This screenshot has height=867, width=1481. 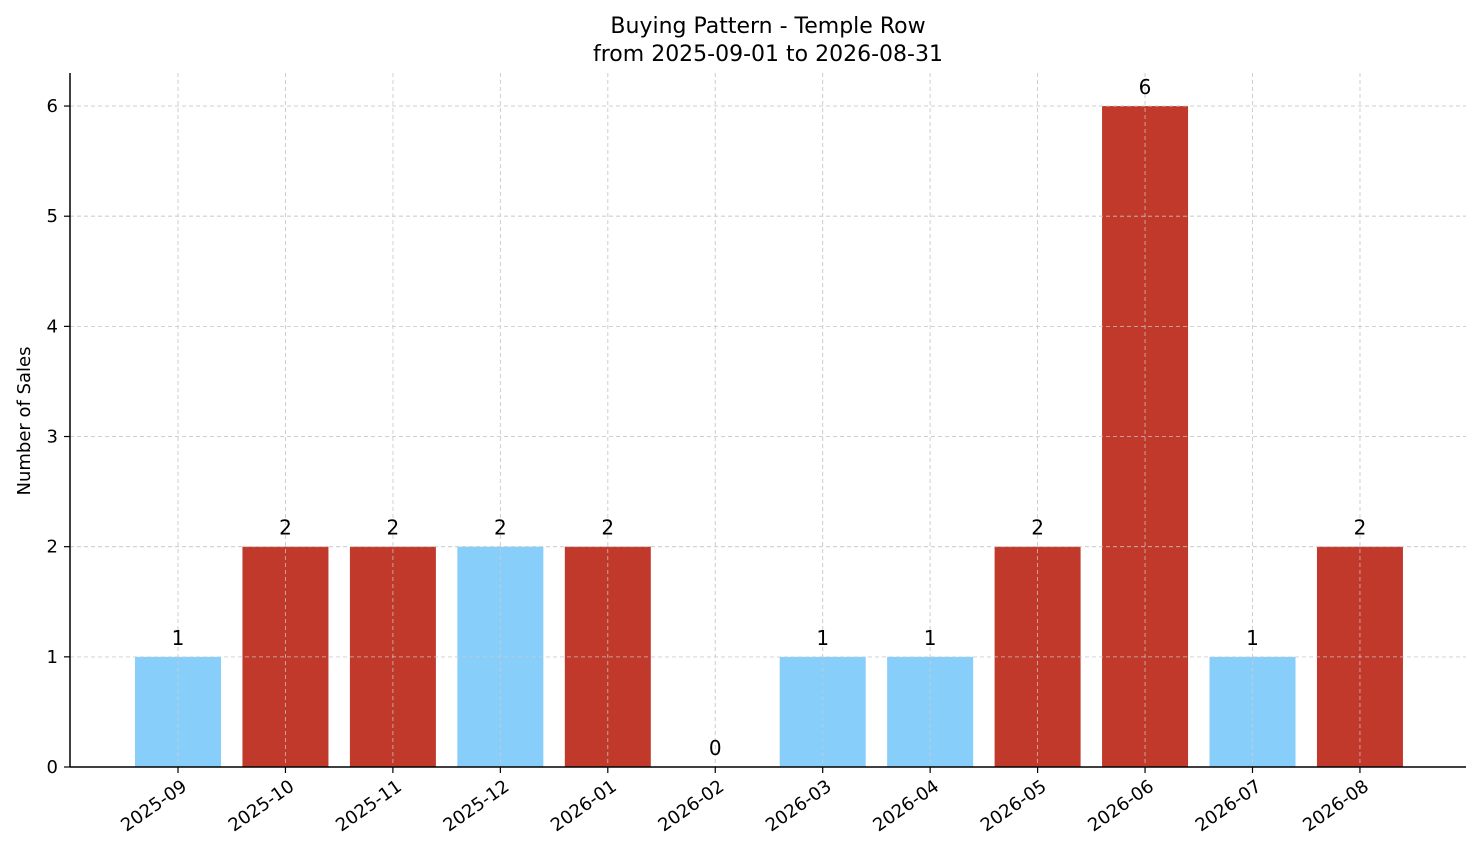 What do you see at coordinates (768, 54) in the screenshot?
I see `chart-subtitle: from 2025-09-01 to 2026-08-31` at bounding box center [768, 54].